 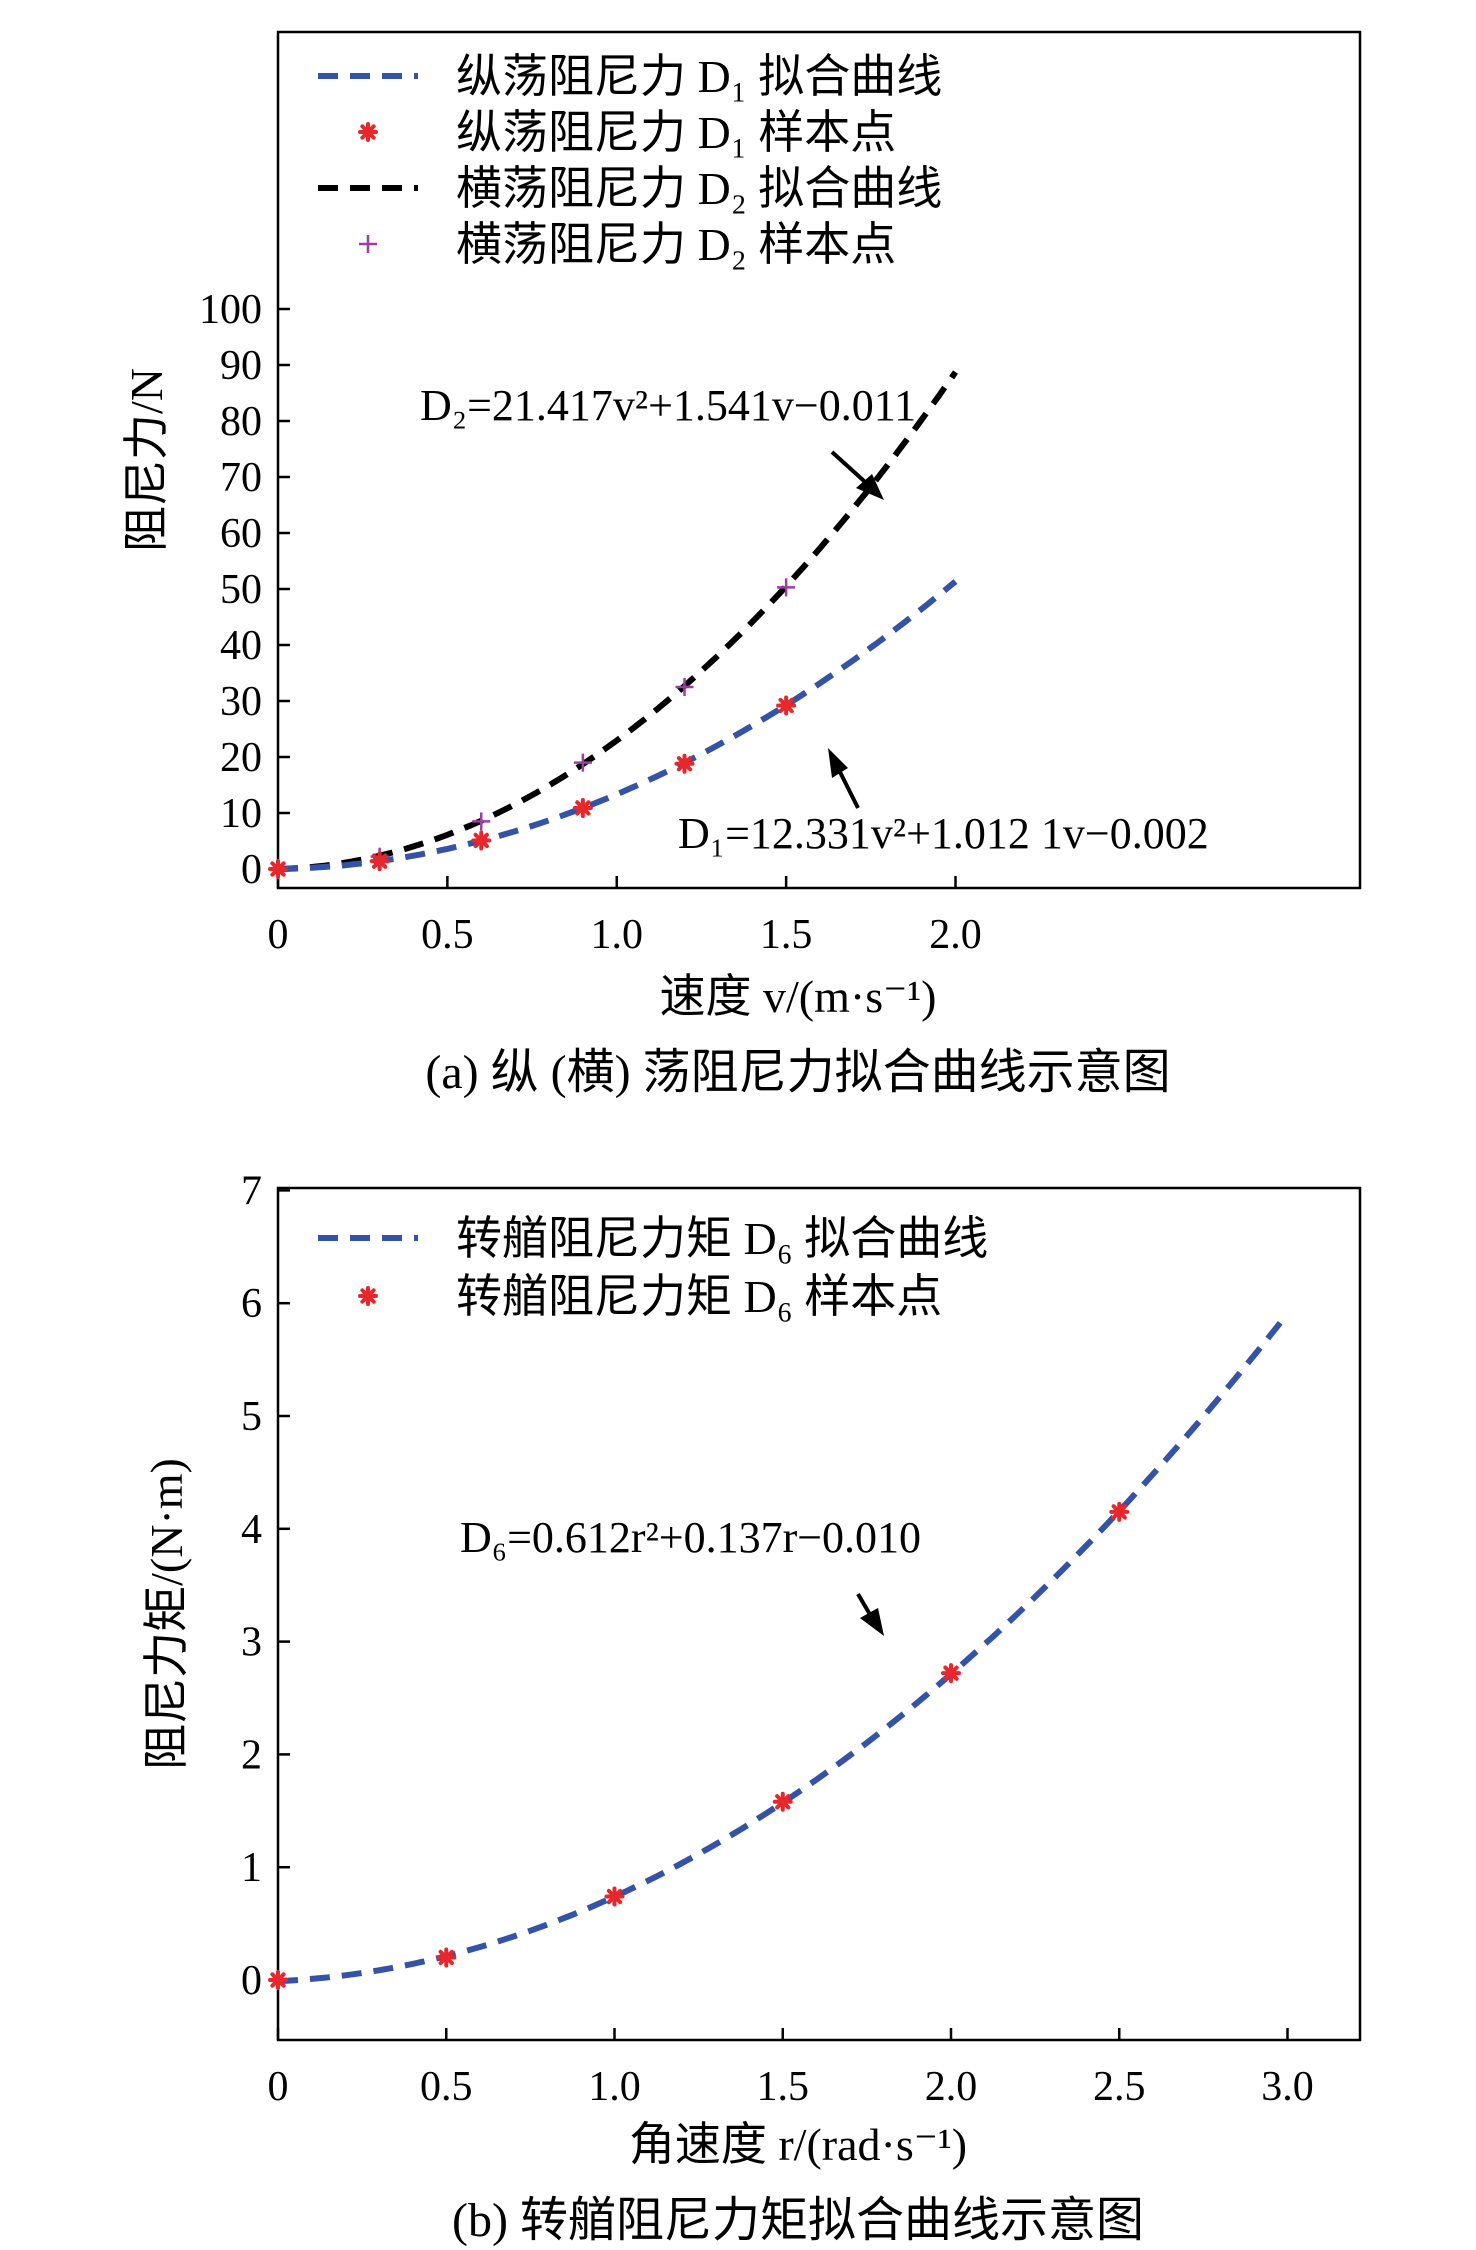 What do you see at coordinates (241, 534) in the screenshot?
I see `y-tick-label: 60` at bounding box center [241, 534].